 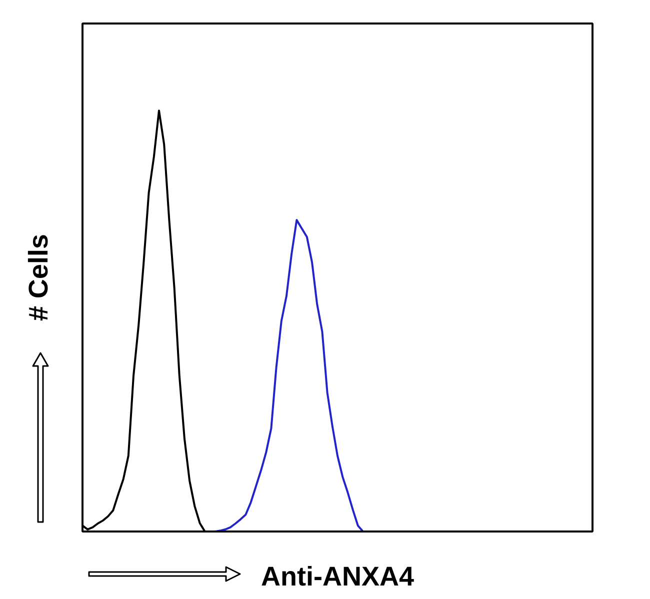 I want to click on x-axis-title: Anti-ANXA4, so click(x=337, y=577).